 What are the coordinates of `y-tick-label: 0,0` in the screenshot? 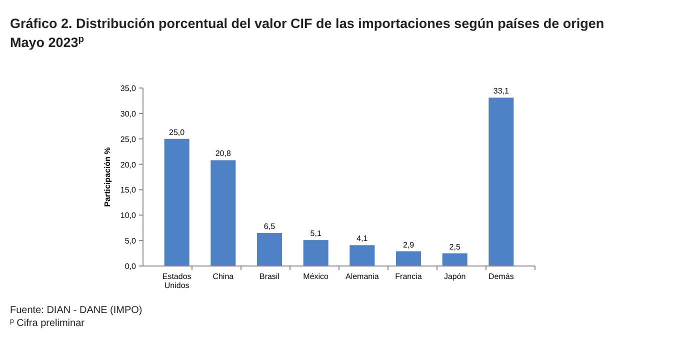 It's located at (130, 266).